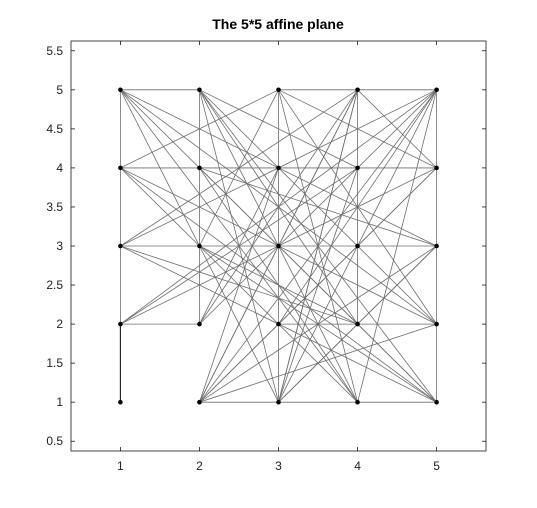 This screenshot has height=508, width=537. I want to click on y-tick-label-2.5: 2.5, so click(54, 285).